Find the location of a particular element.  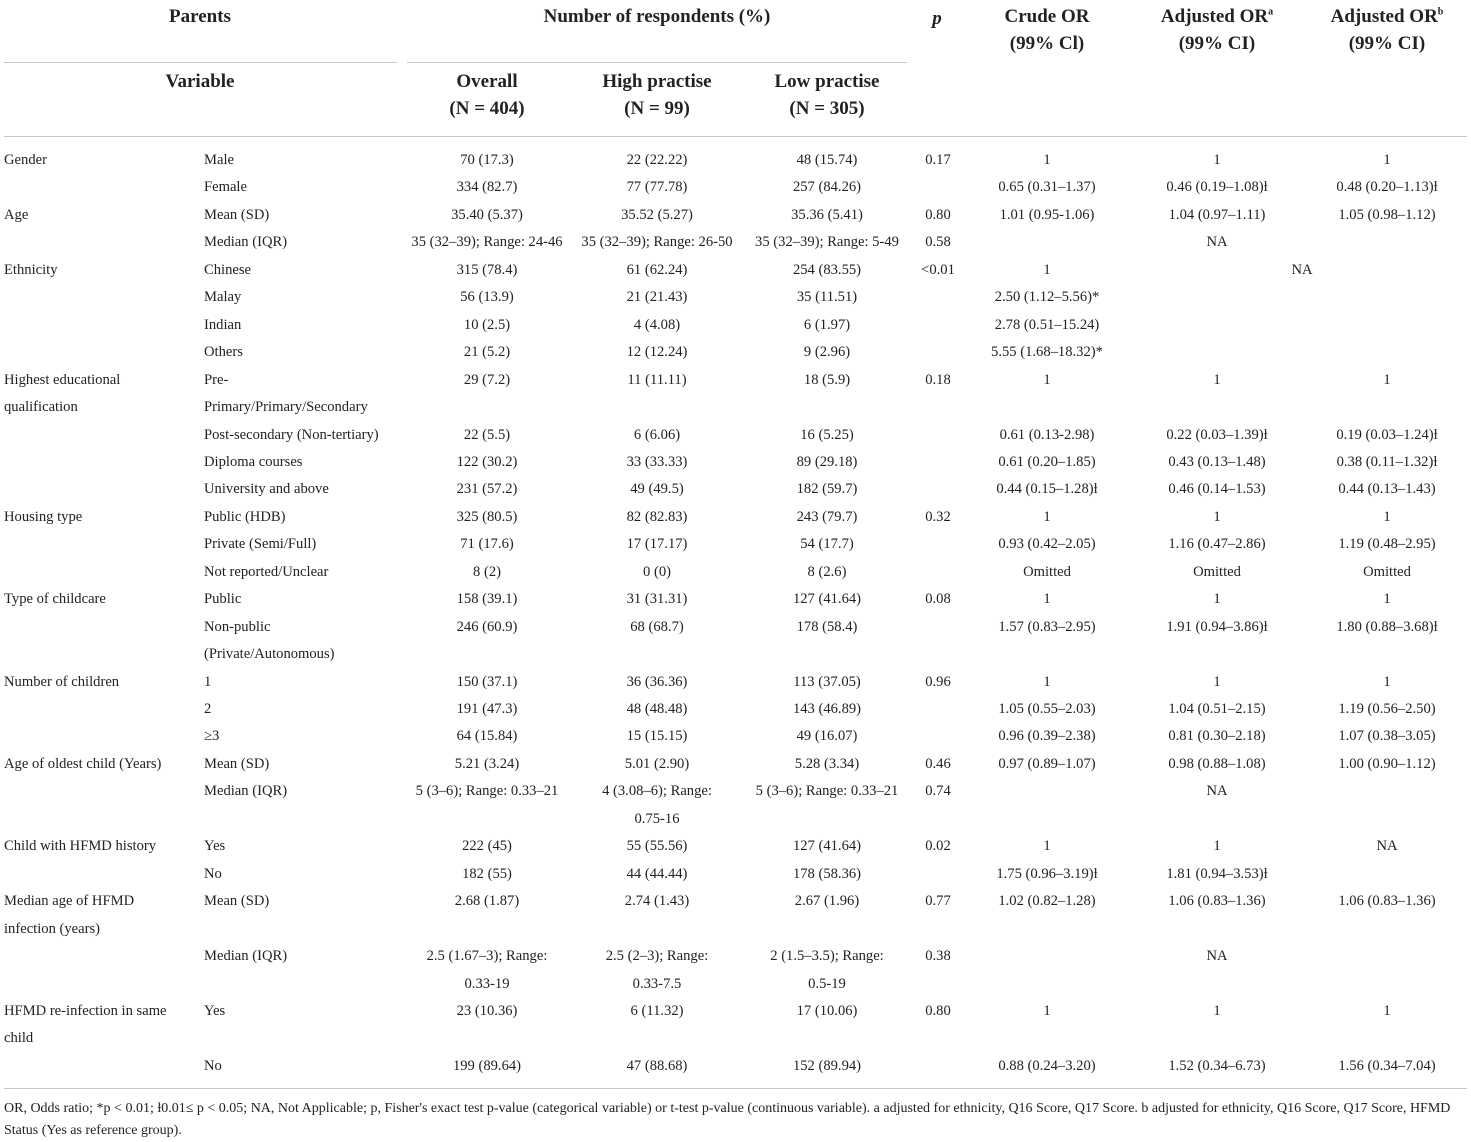

cell-adjusted-or-a: 1.06 (0.83–1.36) is located at coordinates (1217, 901).